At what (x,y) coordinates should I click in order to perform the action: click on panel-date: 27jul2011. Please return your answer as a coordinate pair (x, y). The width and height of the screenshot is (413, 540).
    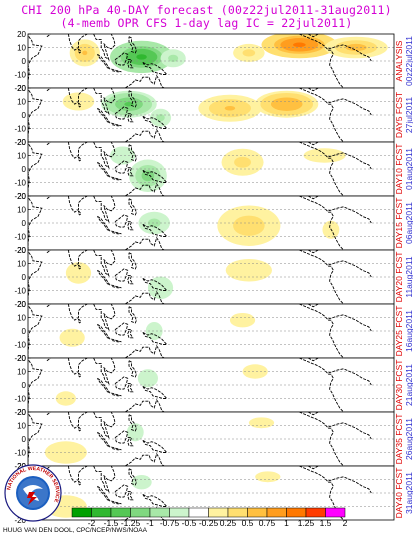
    Looking at the image, I should click on (408, 115).